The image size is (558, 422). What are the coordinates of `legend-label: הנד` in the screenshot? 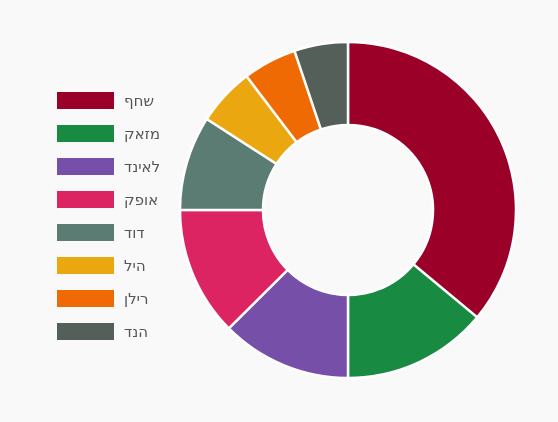 It's located at (136, 331).